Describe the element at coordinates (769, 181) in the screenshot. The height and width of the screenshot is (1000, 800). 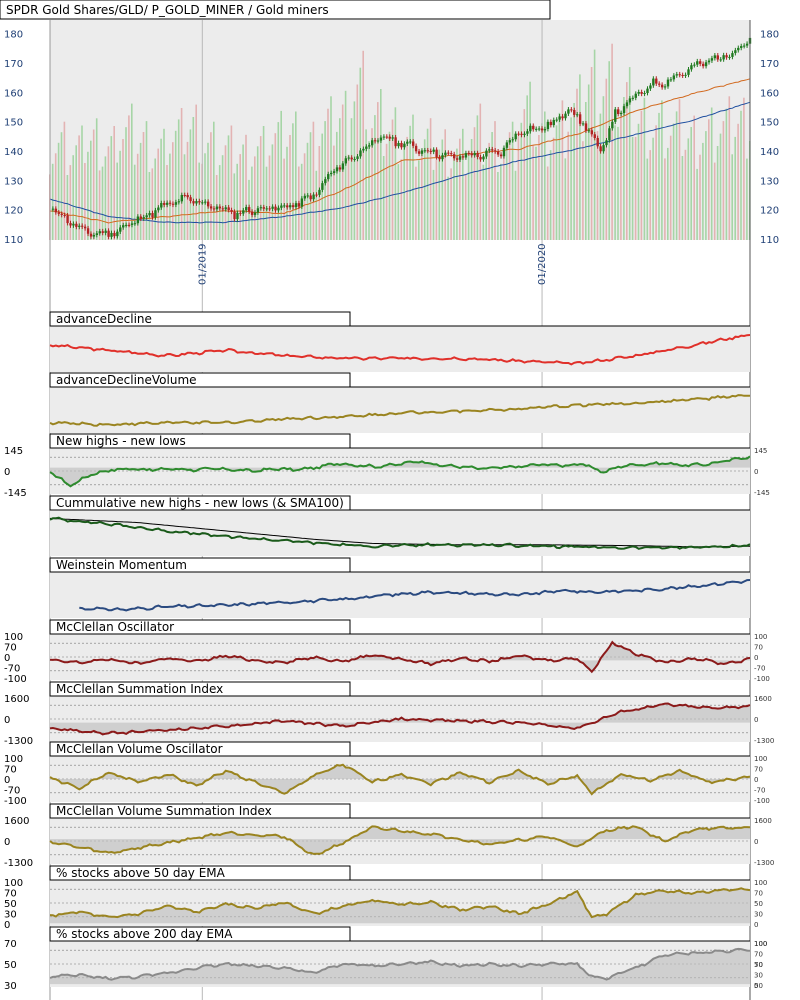
I see `y-tick-label-right: 130` at that location.